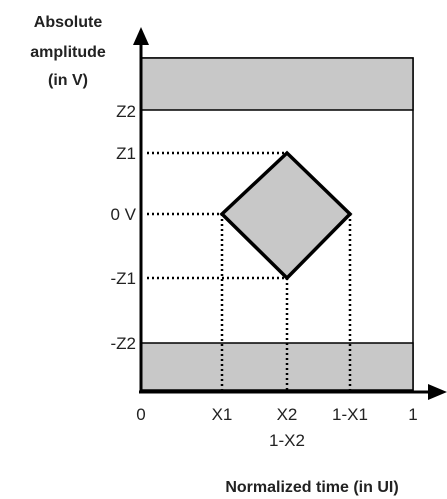 The width and height of the screenshot is (447, 499). I want to click on x-tick-x2: X2, so click(287, 414).